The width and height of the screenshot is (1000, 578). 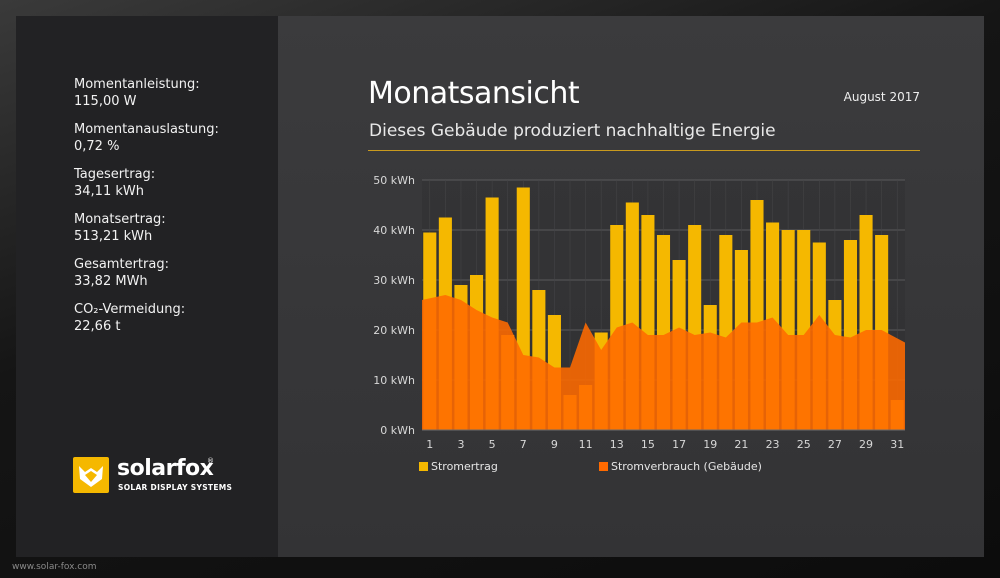 I want to click on legend-item-stromverbrauch: Stromverbrauch (Gebäude), so click(x=680, y=466).